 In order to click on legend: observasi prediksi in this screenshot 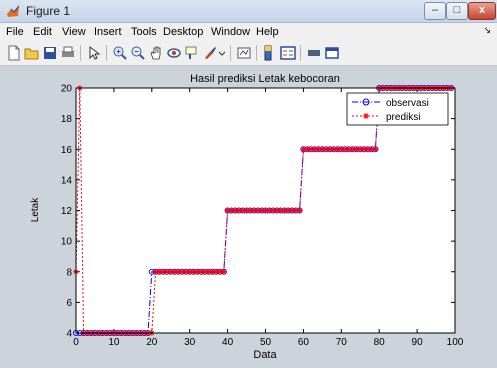, I will do `click(397, 109)`.